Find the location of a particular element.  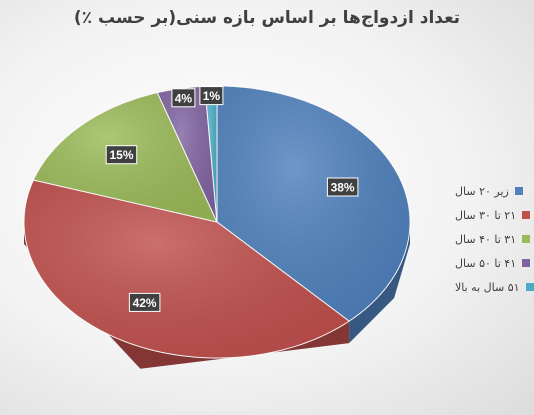

data-label-0: 38% is located at coordinates (342, 187).